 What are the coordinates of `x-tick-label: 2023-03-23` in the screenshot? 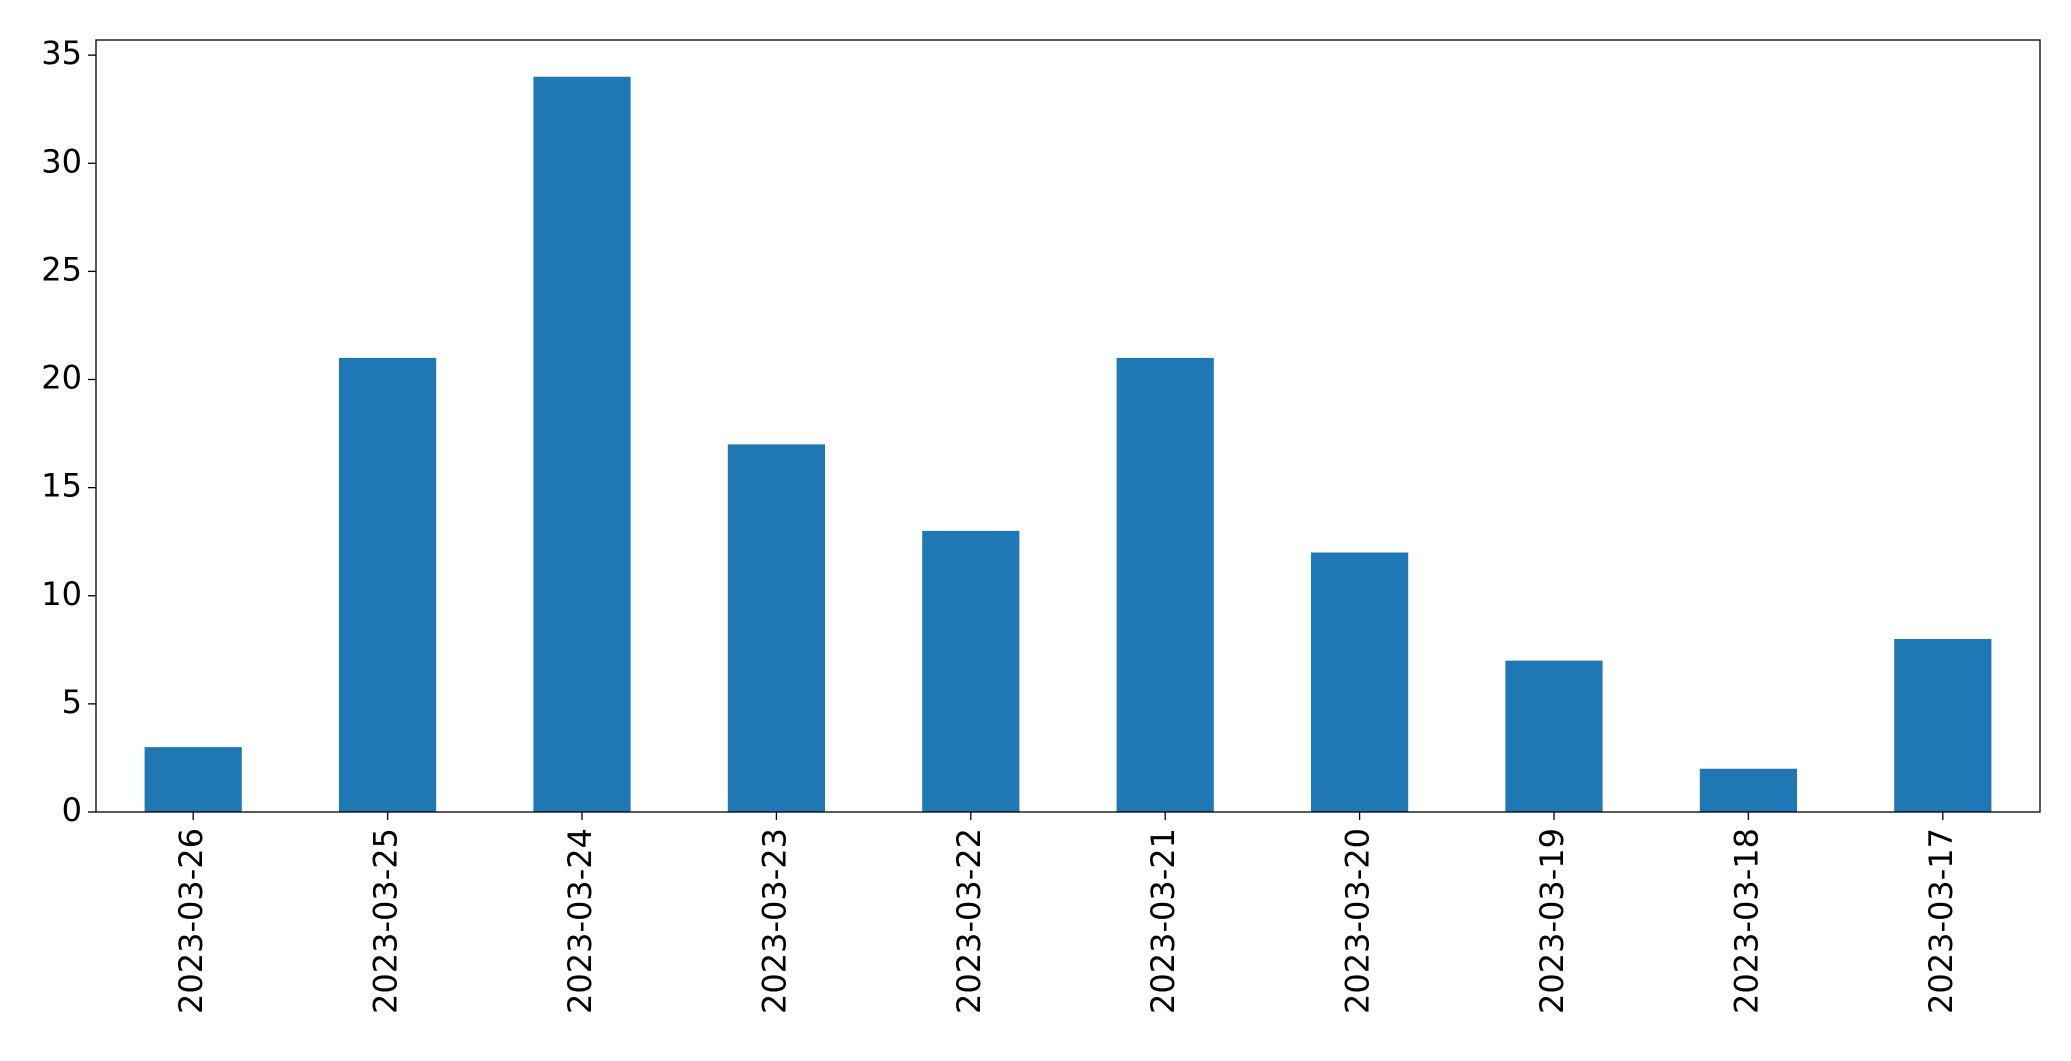 It's located at (774, 921).